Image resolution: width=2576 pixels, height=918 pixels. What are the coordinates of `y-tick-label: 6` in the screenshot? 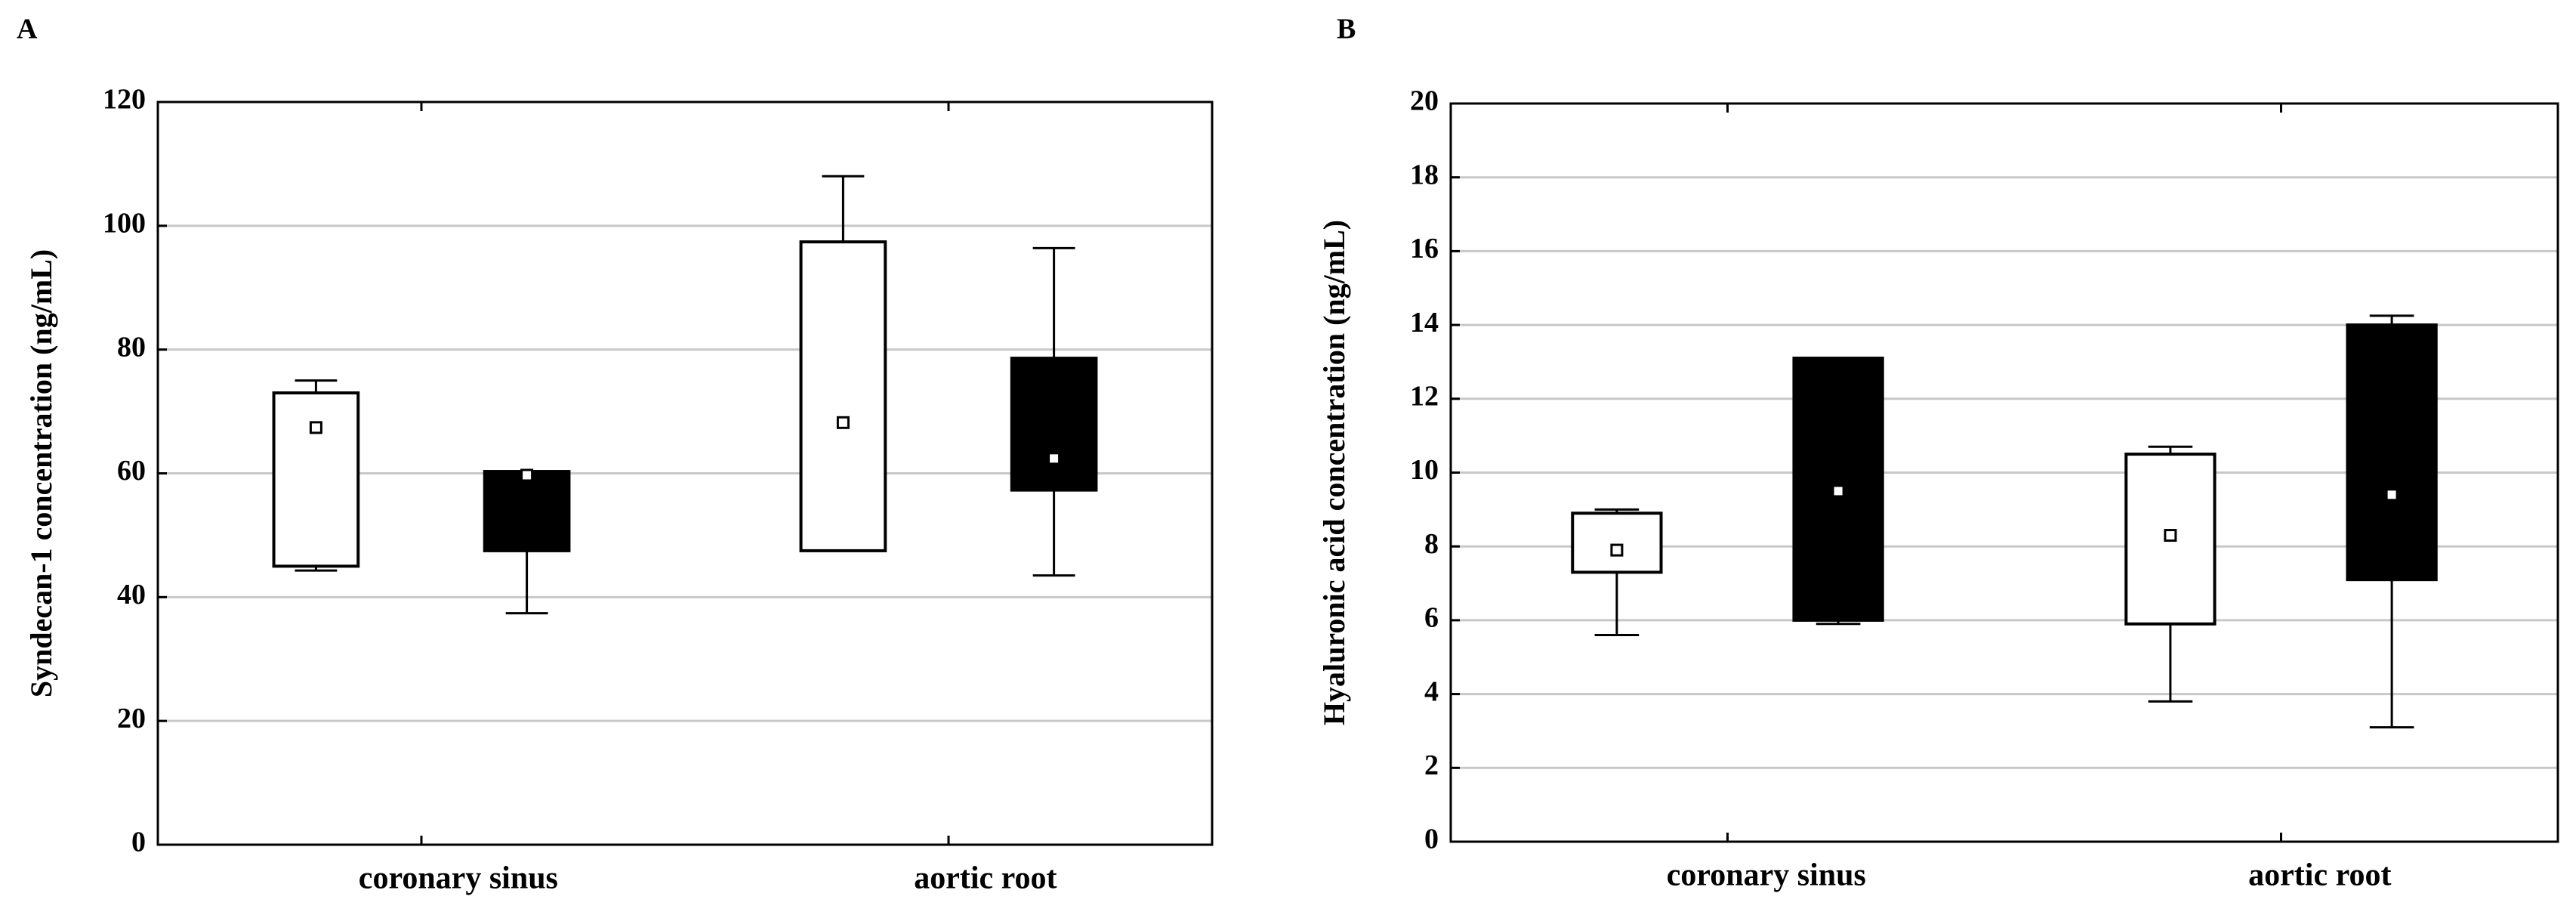 It's located at (1431, 618).